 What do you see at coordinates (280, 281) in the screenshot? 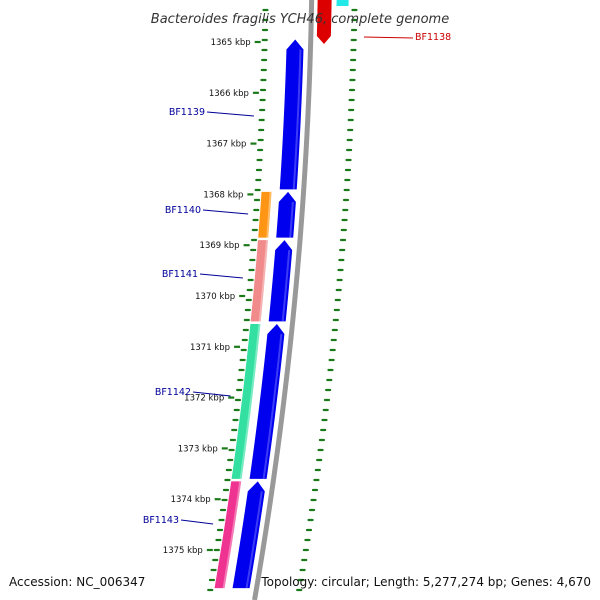
I see `gene-arrow-bf1141` at bounding box center [280, 281].